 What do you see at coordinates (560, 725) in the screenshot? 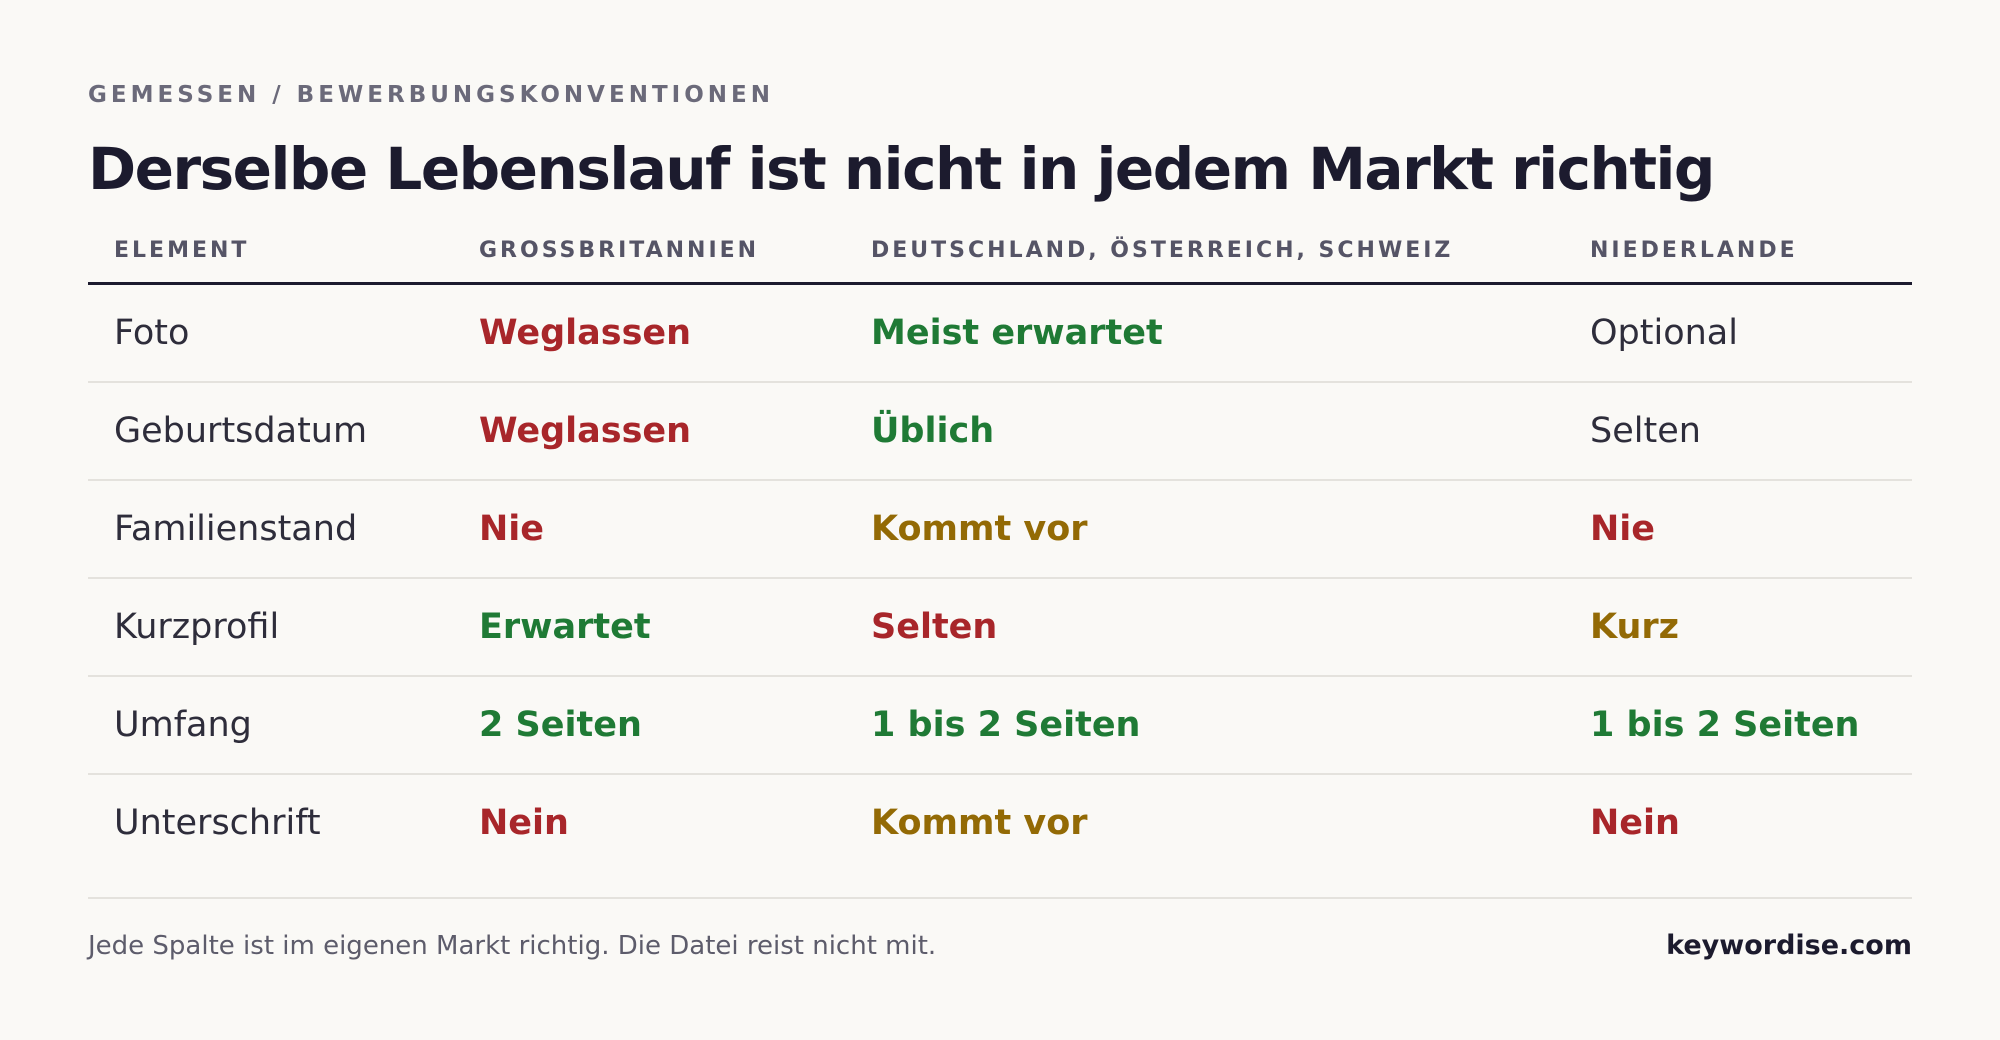
I see `cell-value-uk: 2 Seiten` at bounding box center [560, 725].